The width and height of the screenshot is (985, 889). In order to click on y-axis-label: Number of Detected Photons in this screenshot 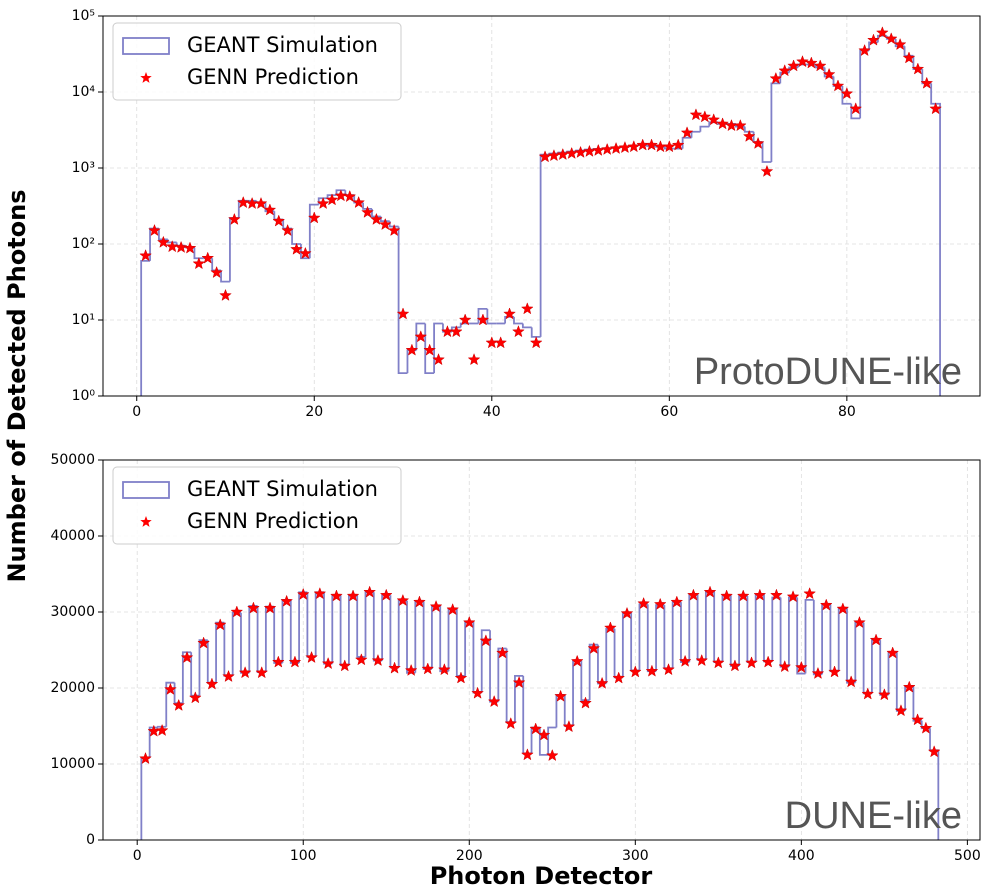, I will do `click(17, 385)`.